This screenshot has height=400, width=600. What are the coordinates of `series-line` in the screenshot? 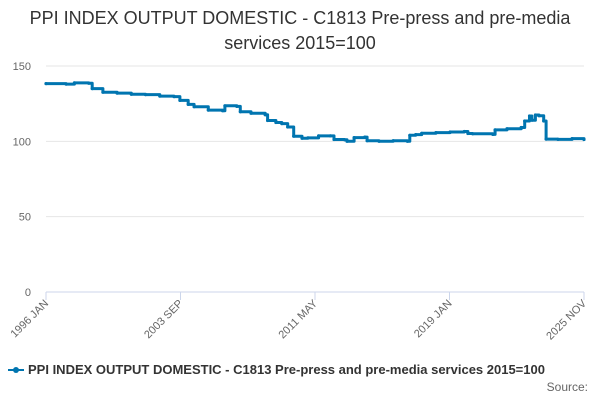 It's located at (315, 112).